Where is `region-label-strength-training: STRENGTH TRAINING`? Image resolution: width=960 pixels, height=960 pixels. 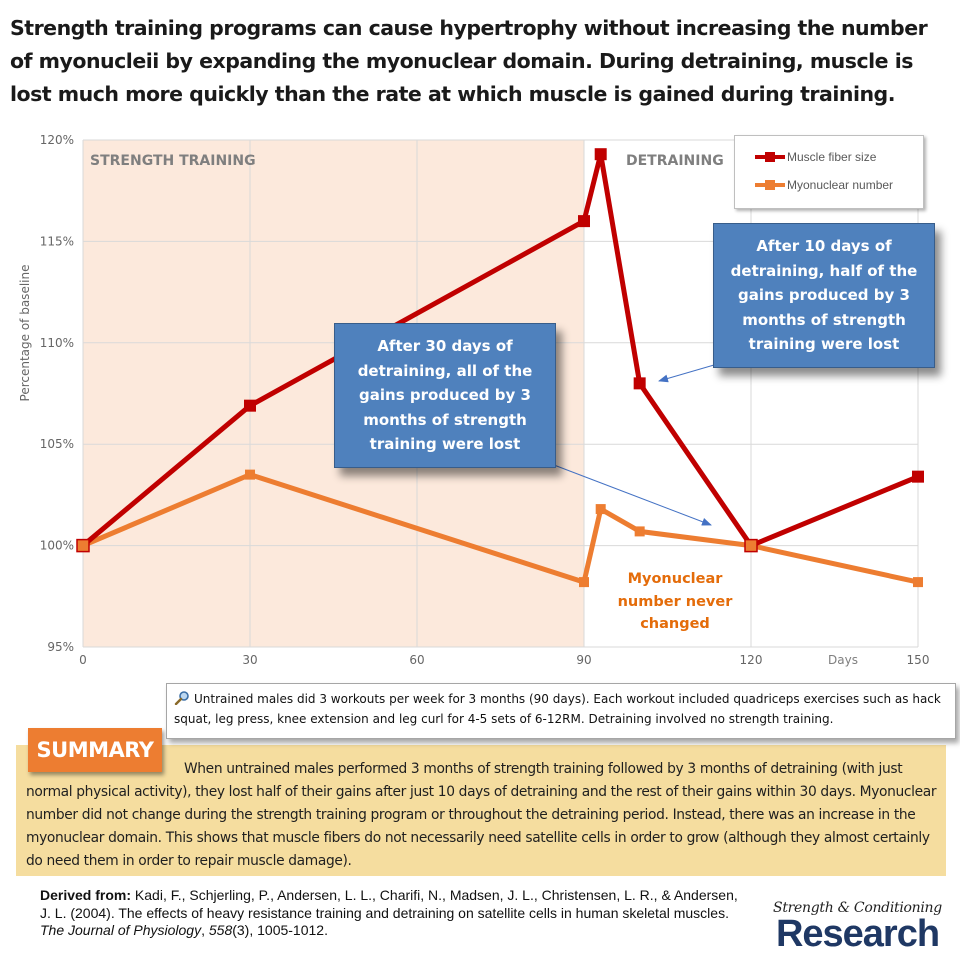 region-label-strength-training: STRENGTH TRAINING is located at coordinates (173, 161).